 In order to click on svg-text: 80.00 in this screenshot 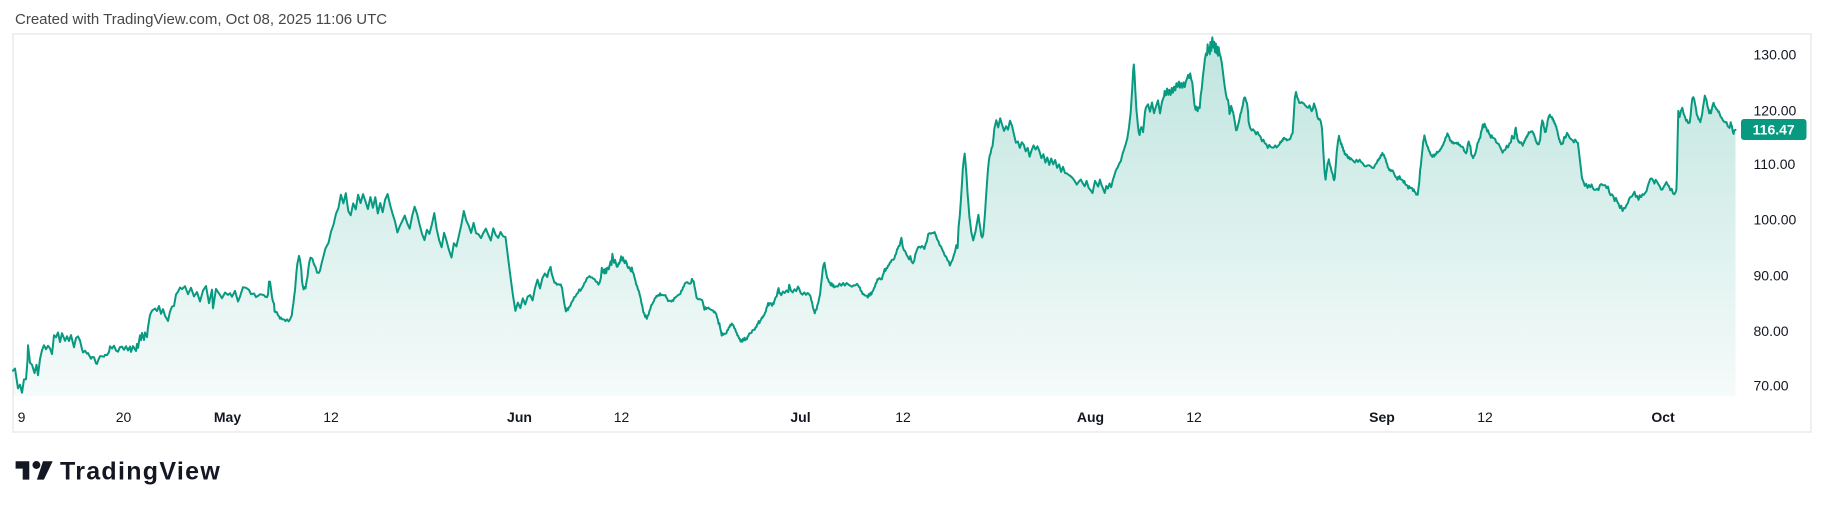, I will do `click(1771, 331)`.